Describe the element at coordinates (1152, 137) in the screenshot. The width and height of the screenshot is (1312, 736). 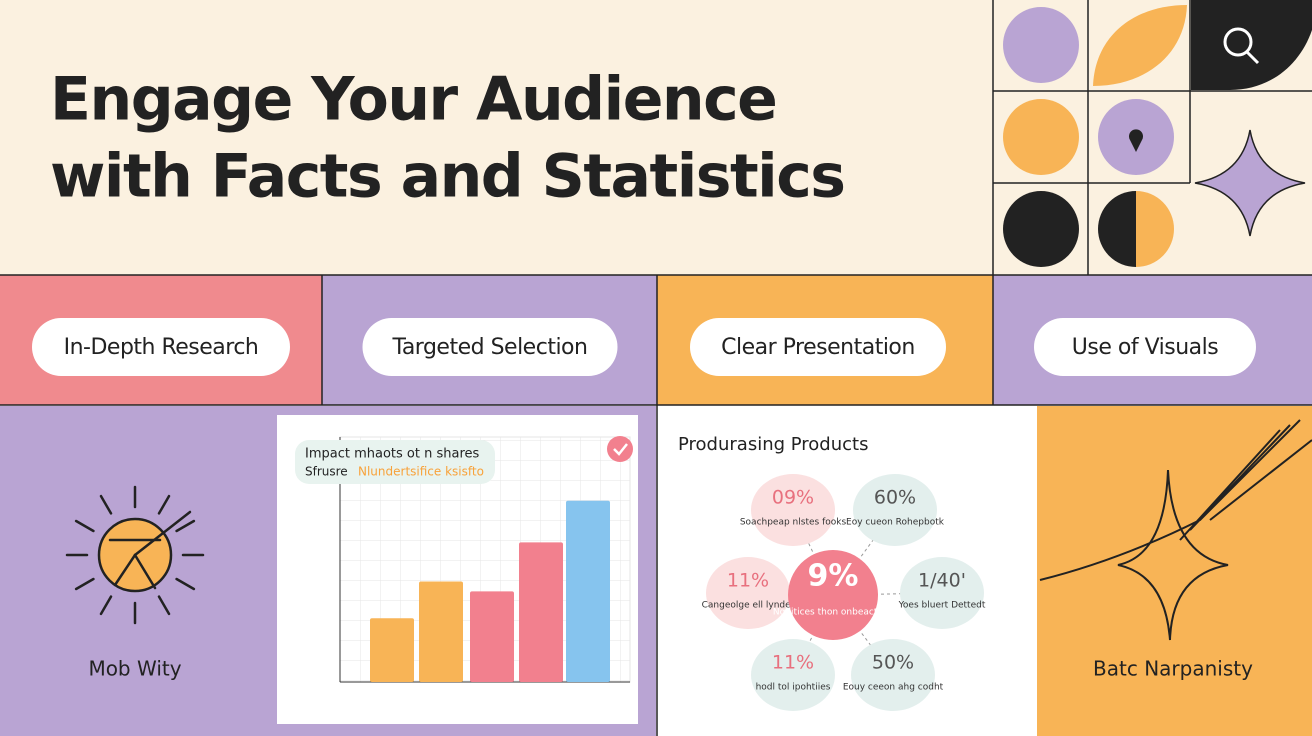
I see `shape-grid` at that location.